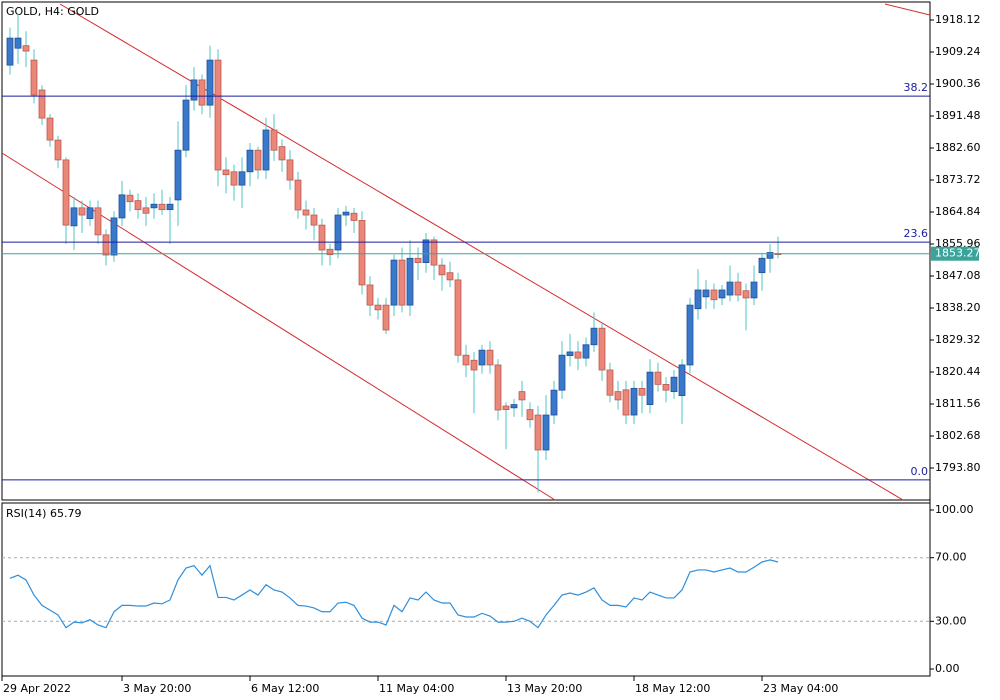  Describe the element at coordinates (916, 87) in the screenshot. I see `fib-label: 38.2` at that location.